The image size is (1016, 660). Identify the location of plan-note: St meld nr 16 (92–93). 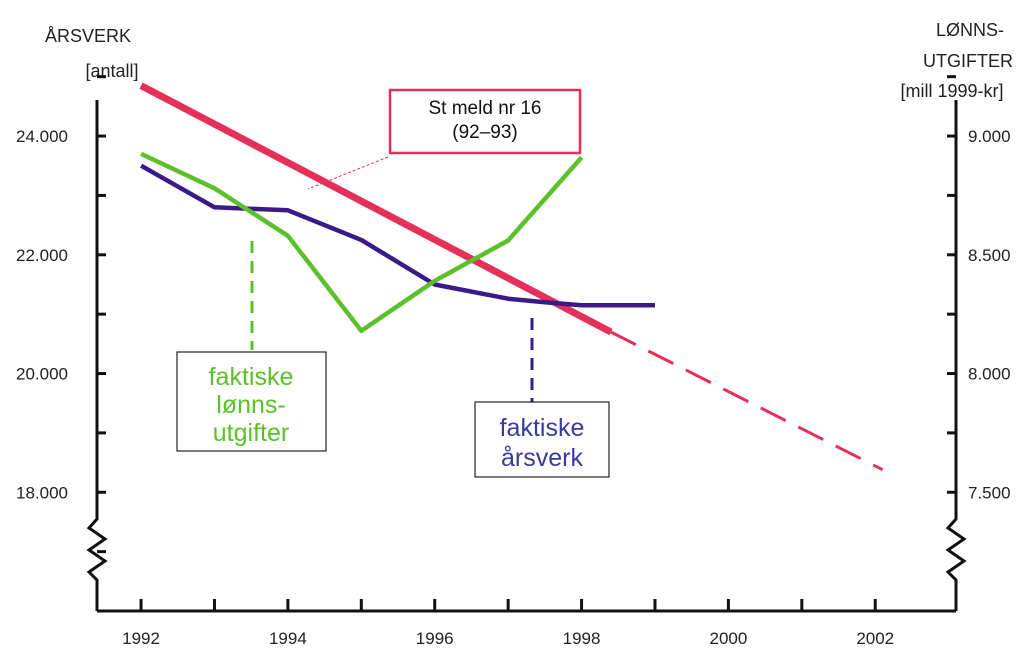
(485, 121).